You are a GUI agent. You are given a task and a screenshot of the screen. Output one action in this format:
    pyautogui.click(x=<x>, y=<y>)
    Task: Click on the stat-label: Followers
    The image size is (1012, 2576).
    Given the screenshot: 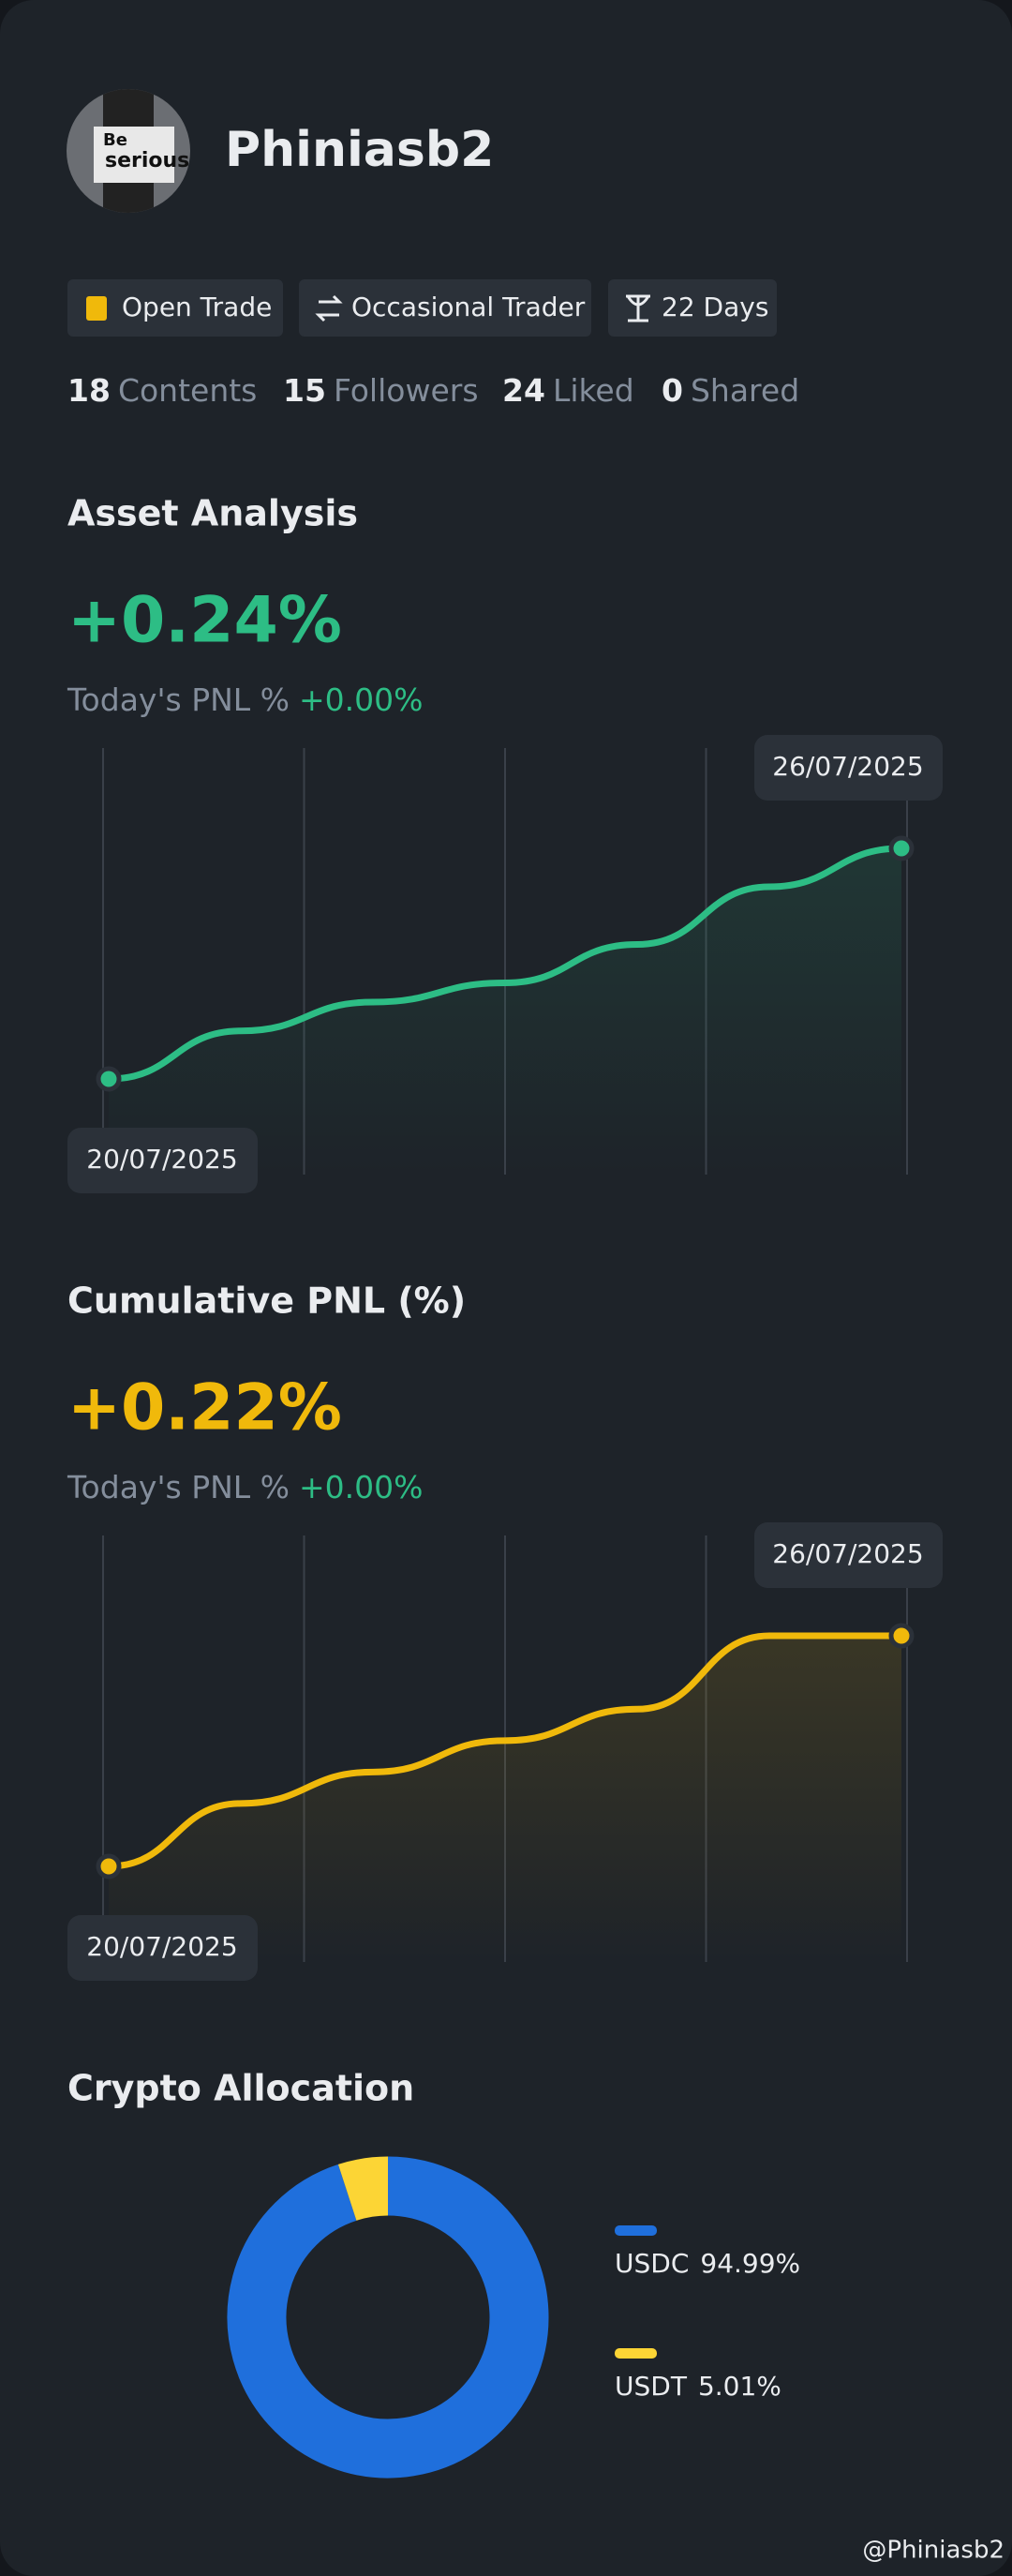 What is the action you would take?
    pyautogui.click(x=406, y=390)
    